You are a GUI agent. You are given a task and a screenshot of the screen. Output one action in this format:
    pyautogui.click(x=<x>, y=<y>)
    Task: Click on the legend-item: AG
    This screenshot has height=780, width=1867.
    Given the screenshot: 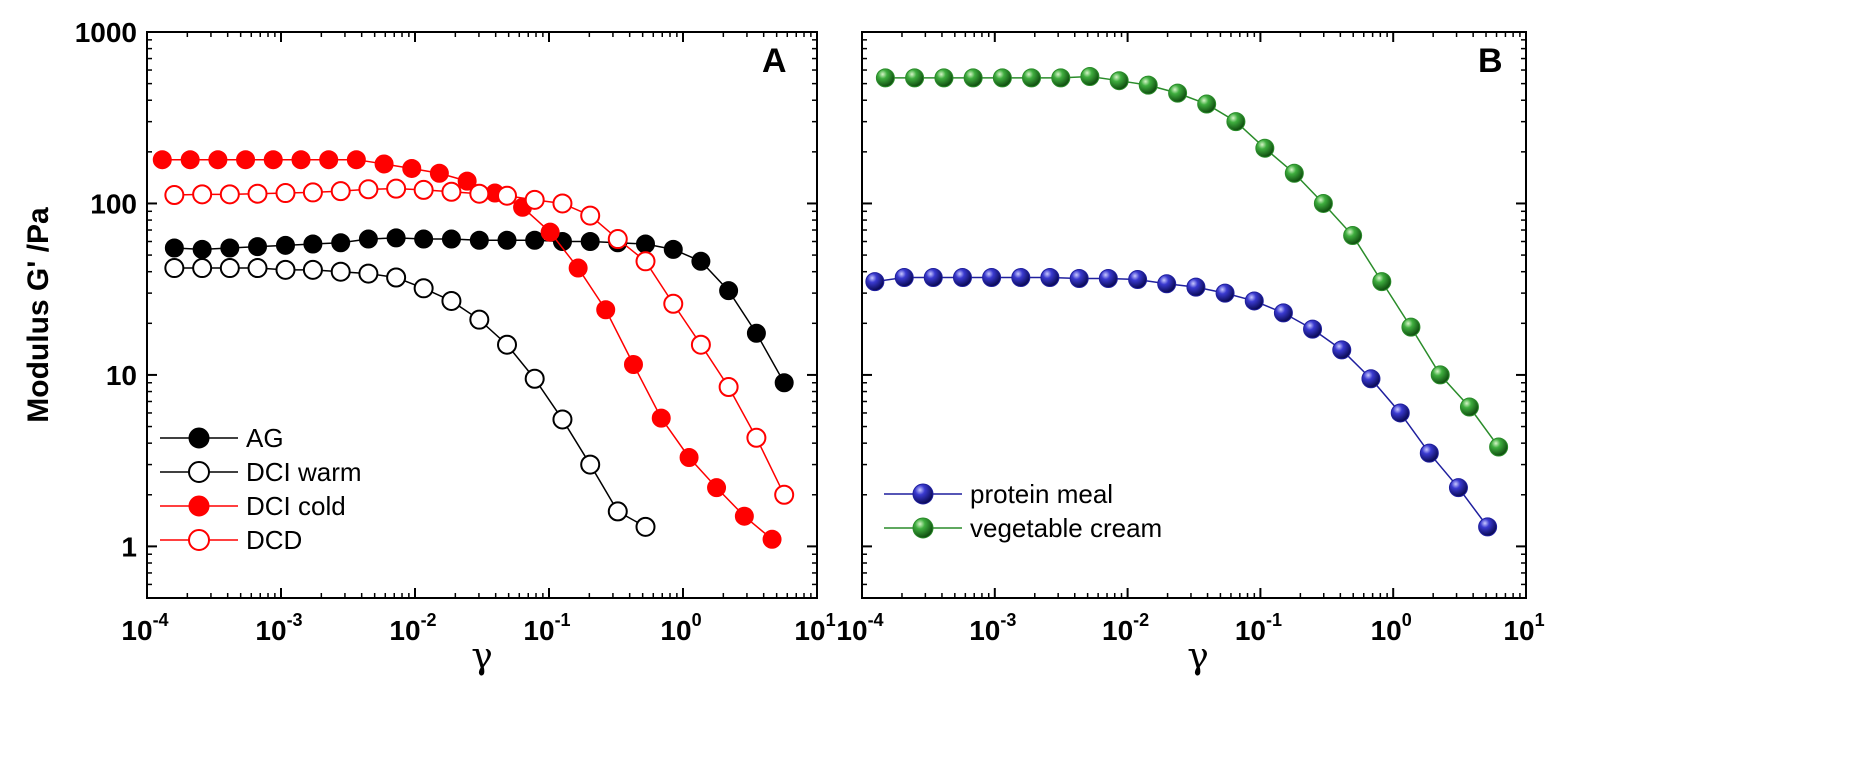 What is the action you would take?
    pyautogui.click(x=222, y=438)
    